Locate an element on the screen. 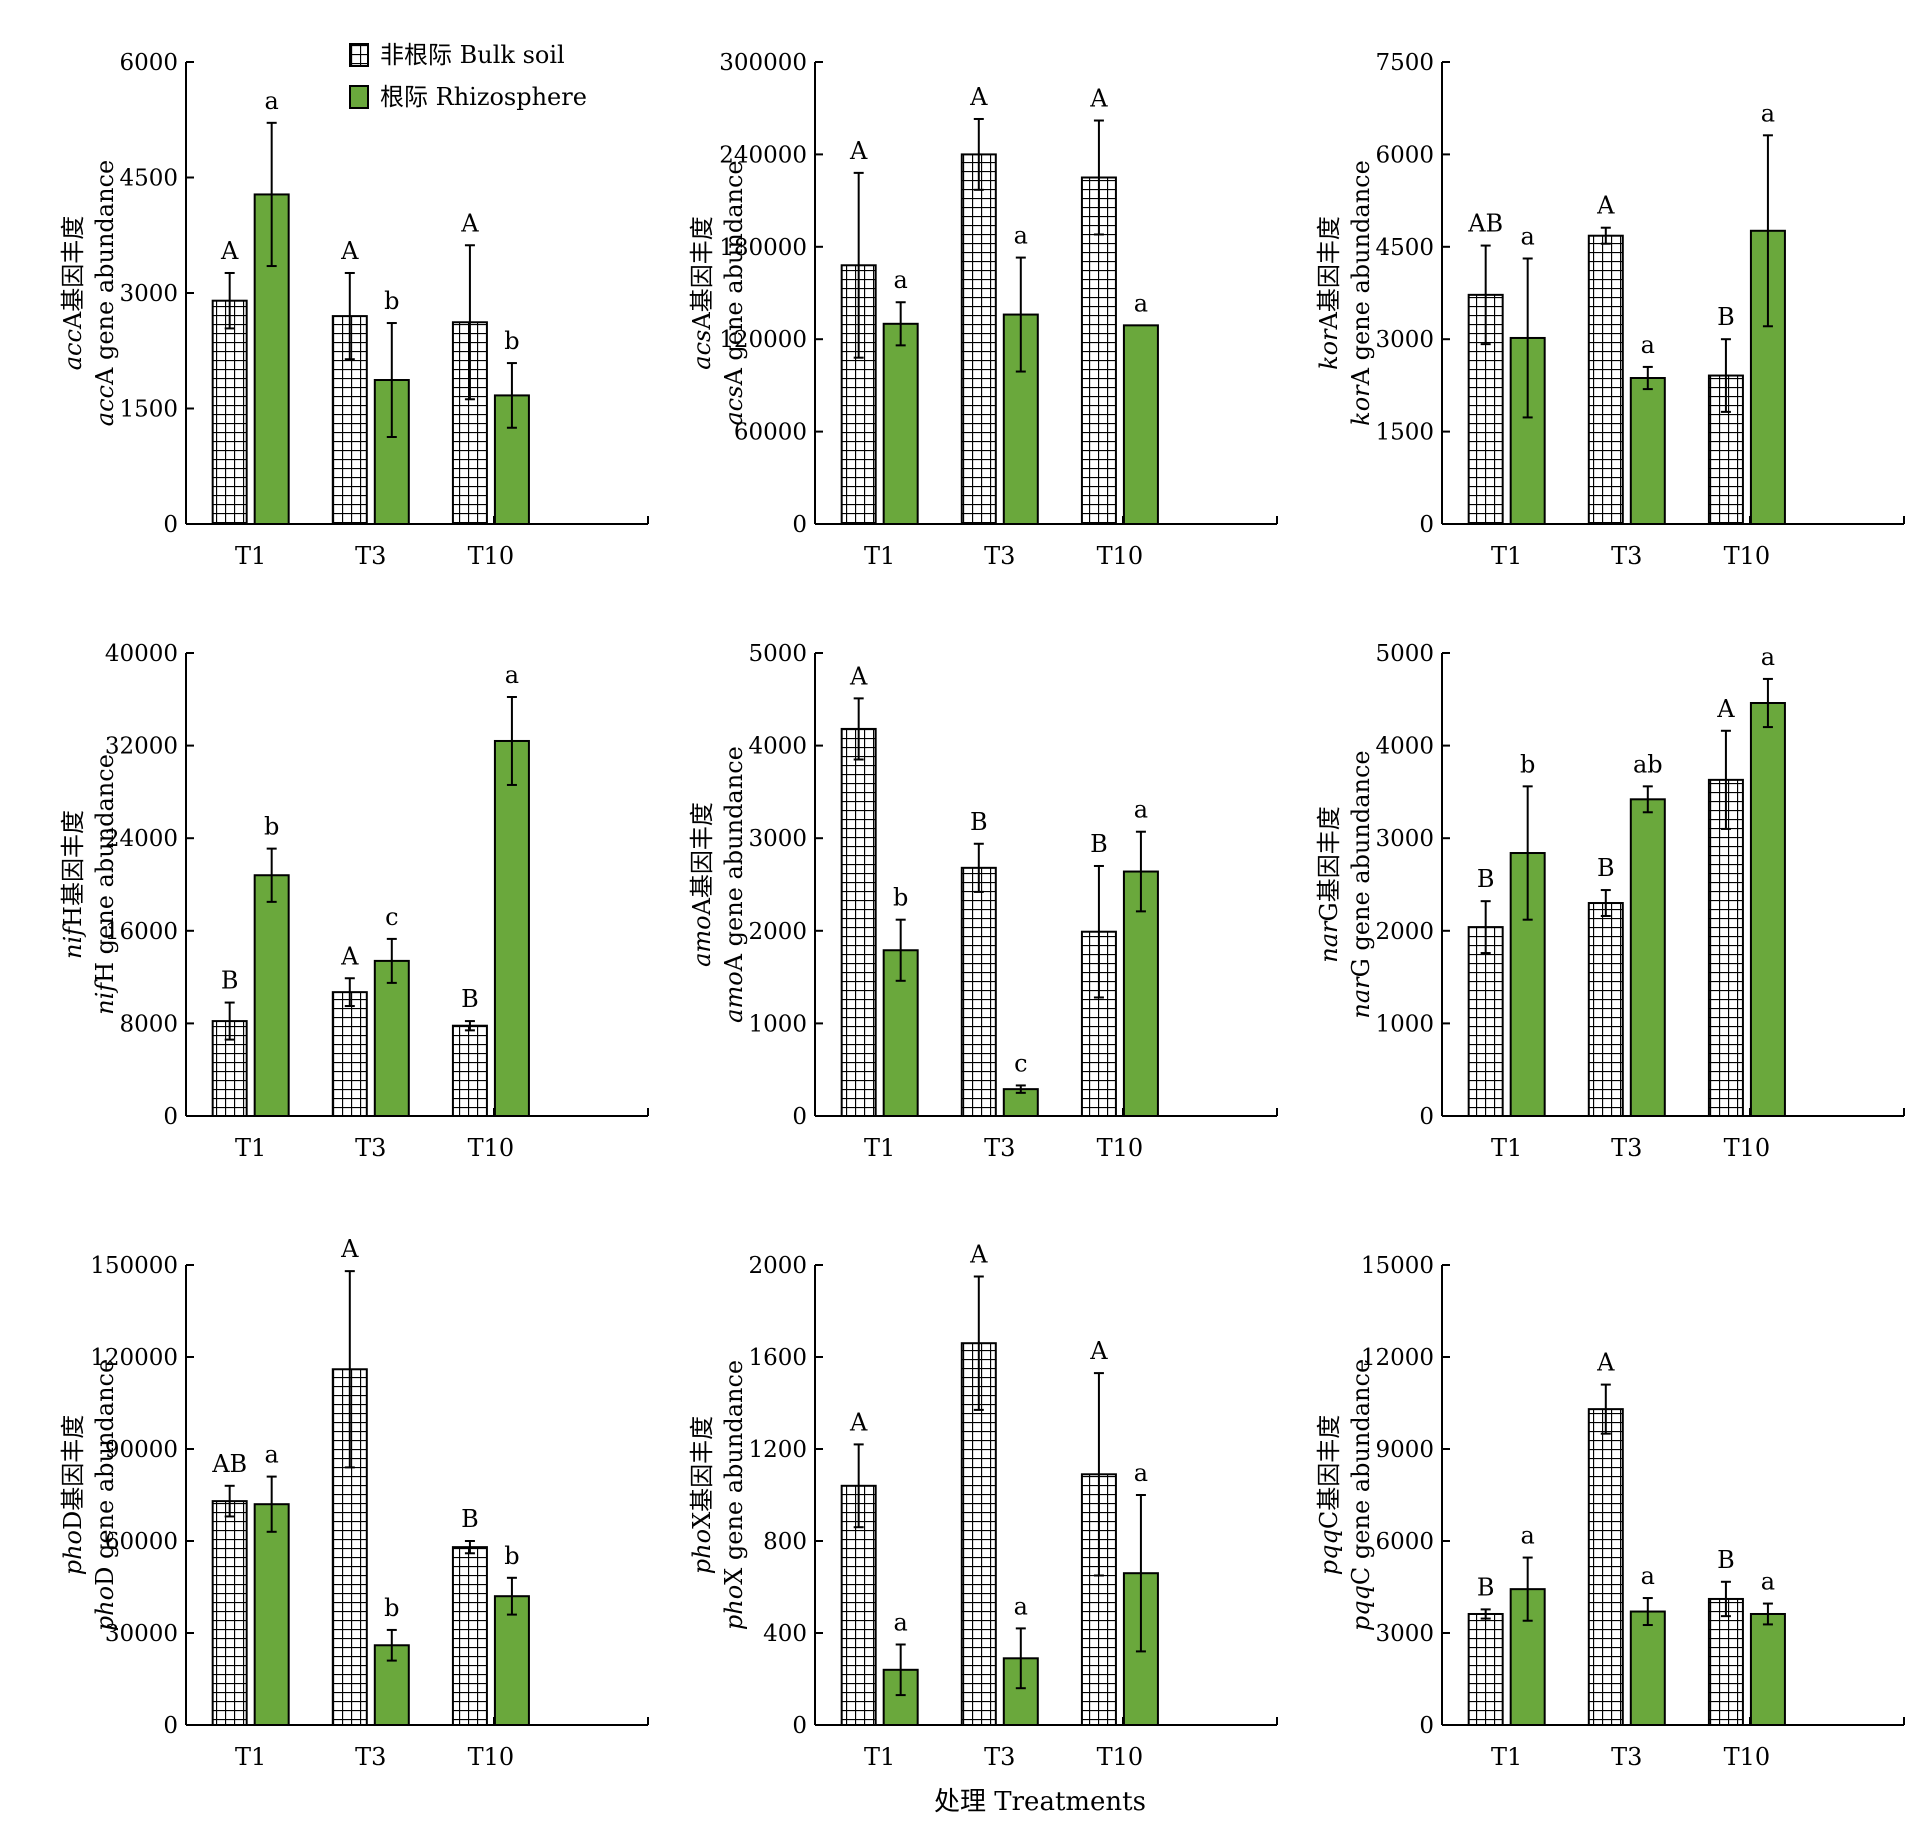  y-axis-label-en: acsA gene abundance is located at coordinates (734, 292).